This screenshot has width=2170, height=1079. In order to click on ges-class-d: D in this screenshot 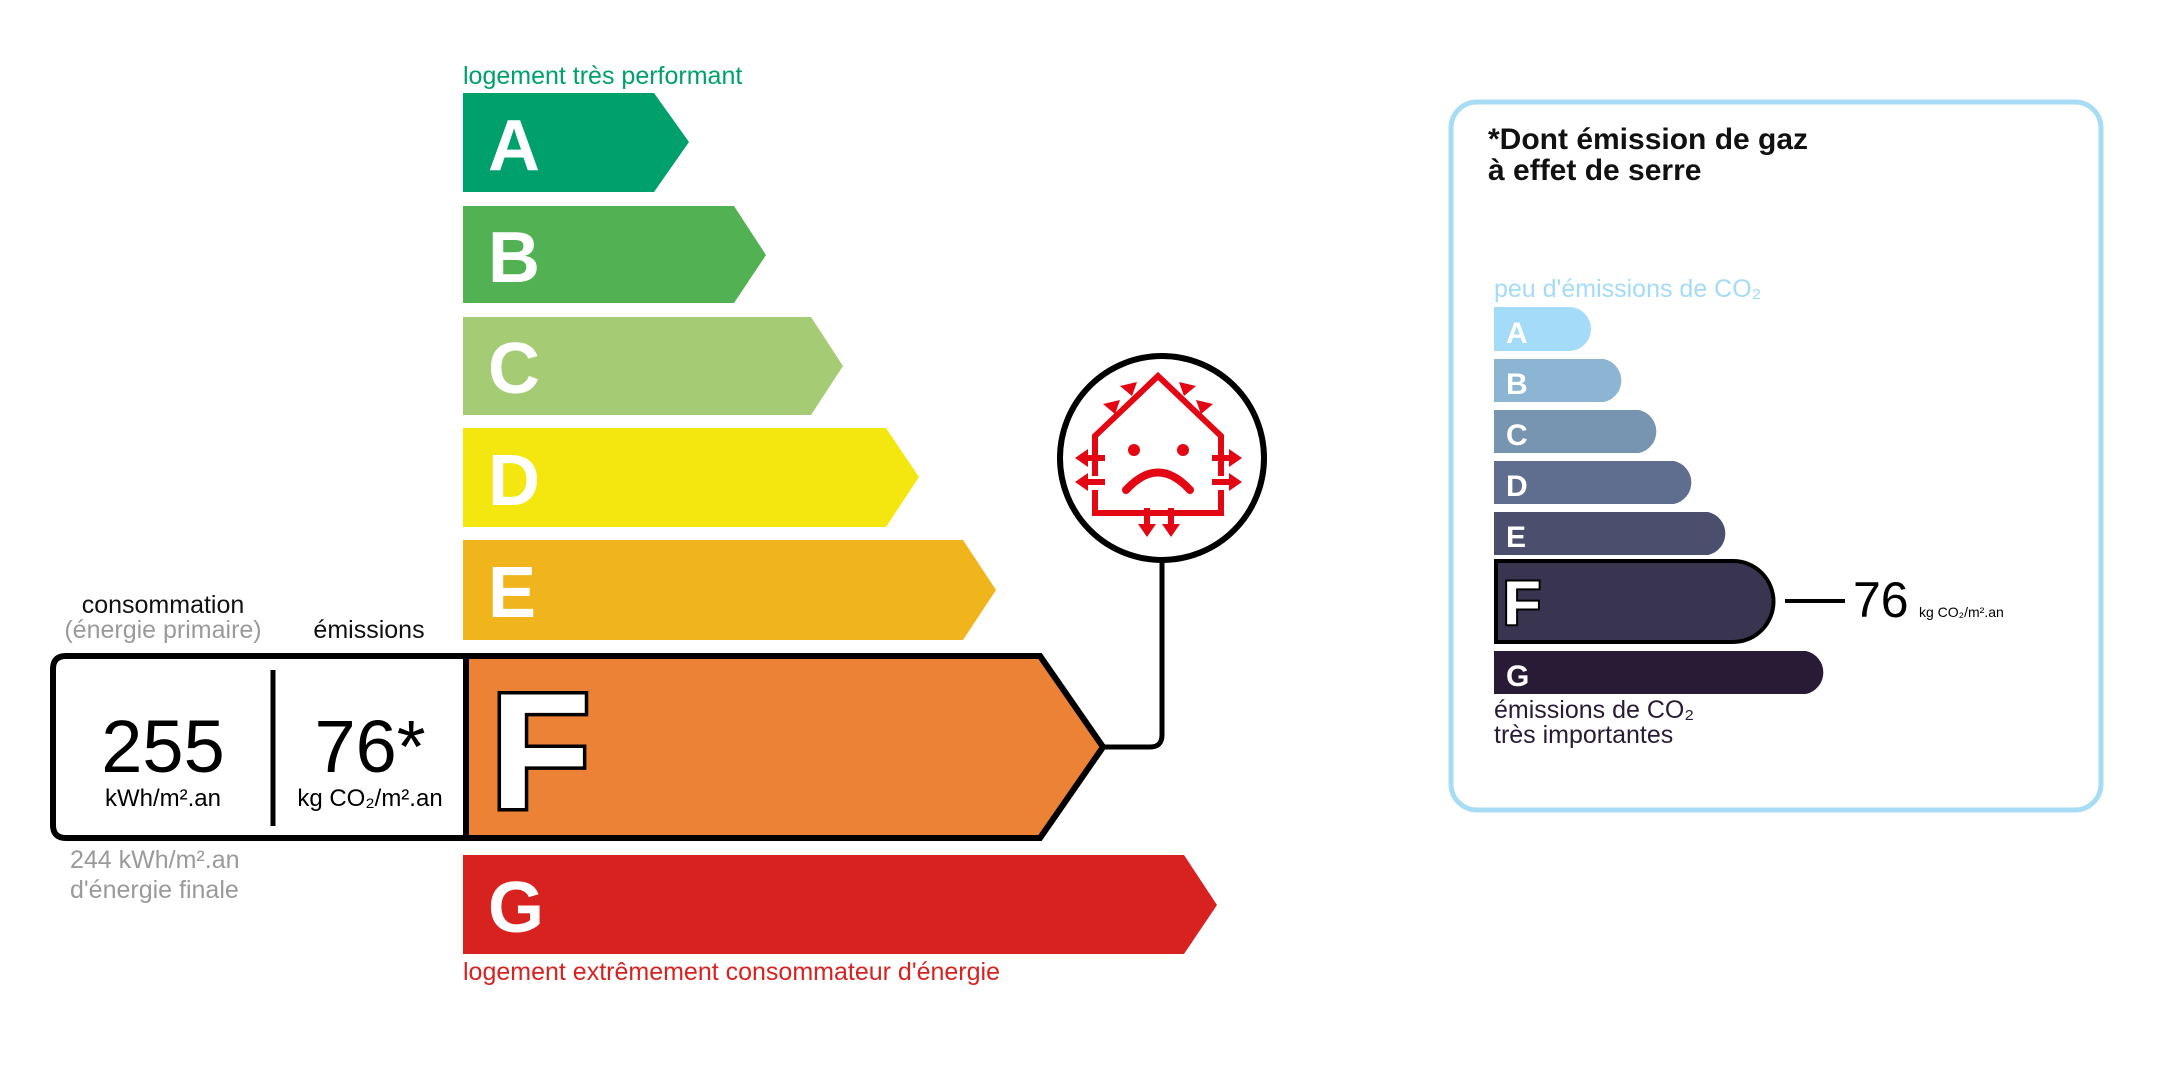, I will do `click(1593, 482)`.